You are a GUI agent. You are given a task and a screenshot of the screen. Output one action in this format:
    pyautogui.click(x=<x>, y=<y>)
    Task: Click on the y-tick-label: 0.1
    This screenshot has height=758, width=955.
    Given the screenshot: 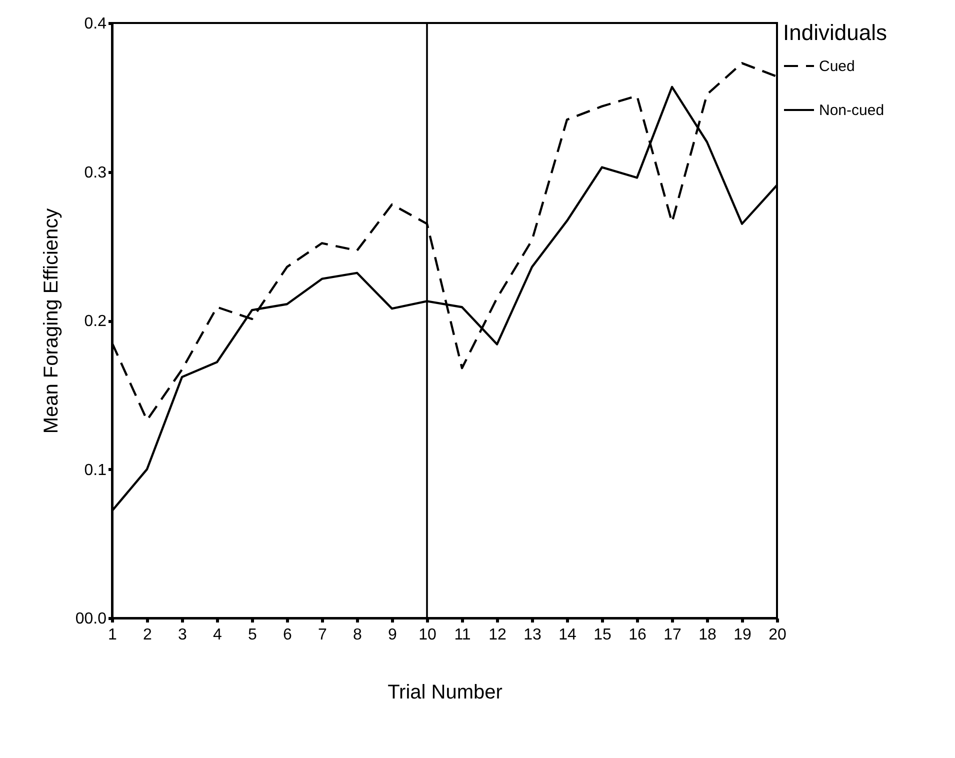 What is the action you would take?
    pyautogui.click(x=95, y=470)
    